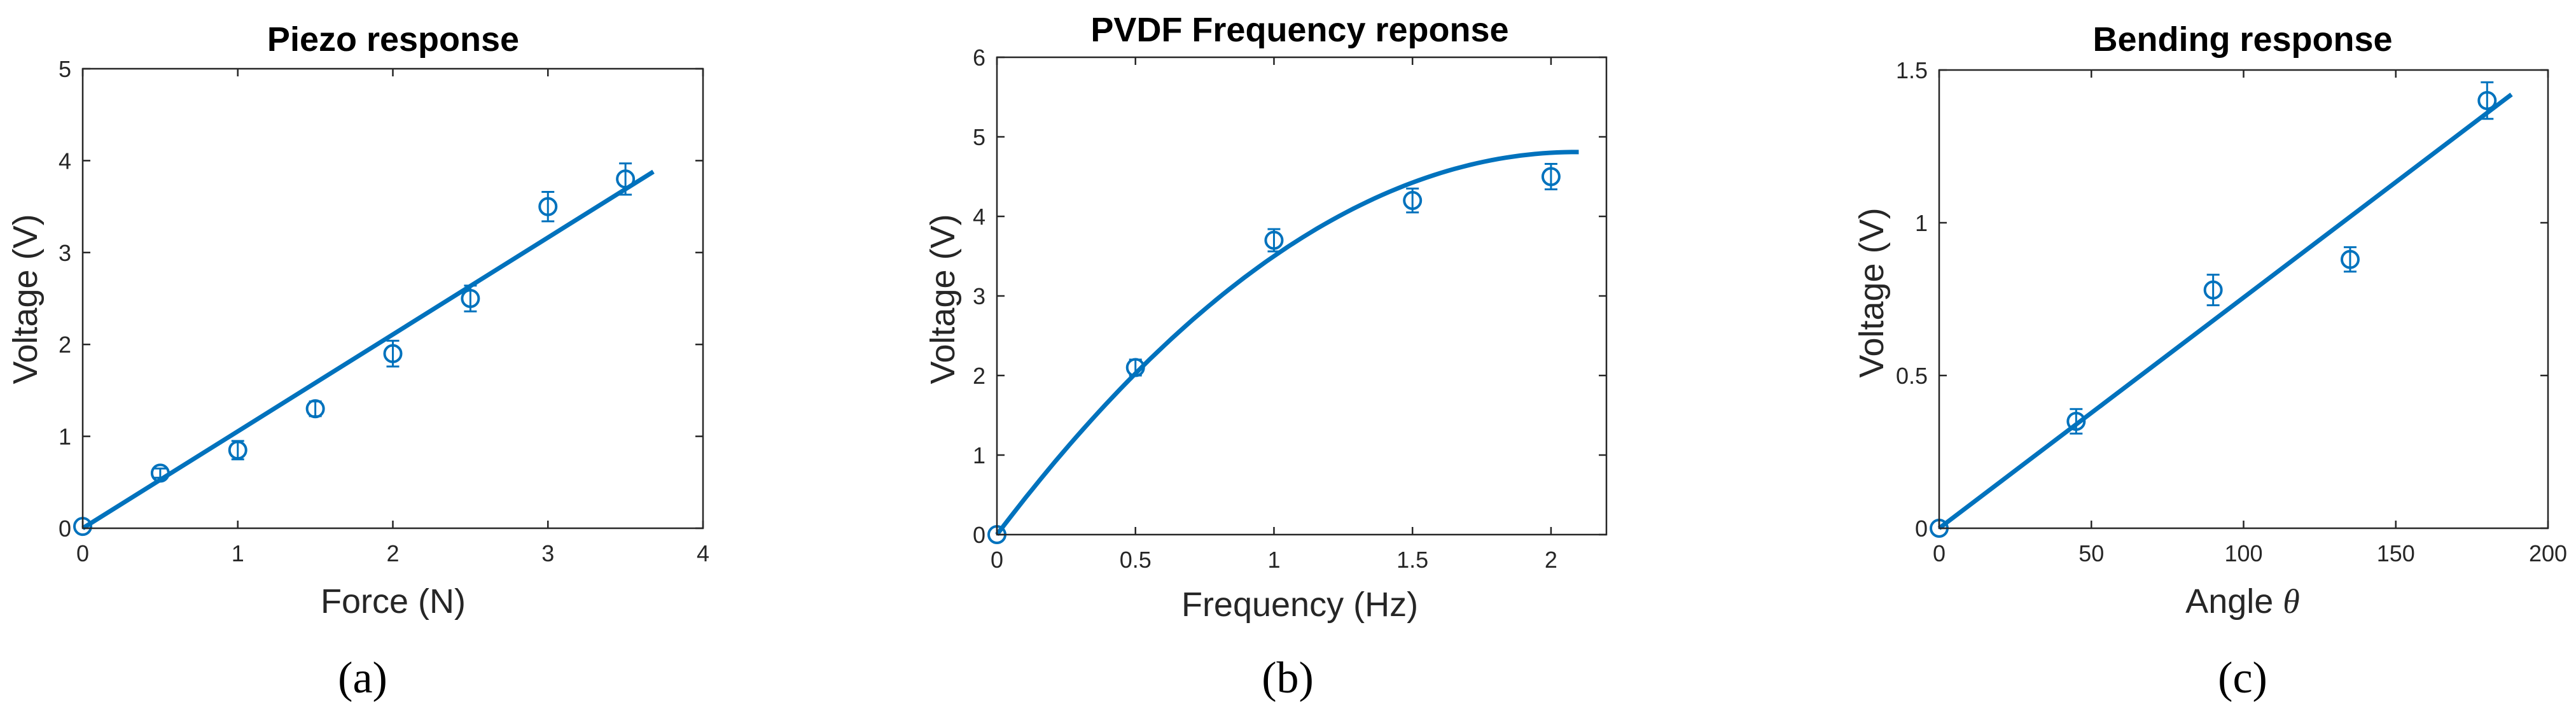 This screenshot has width=2576, height=716. What do you see at coordinates (2396, 553) in the screenshot?
I see `x-tick-label: 150` at bounding box center [2396, 553].